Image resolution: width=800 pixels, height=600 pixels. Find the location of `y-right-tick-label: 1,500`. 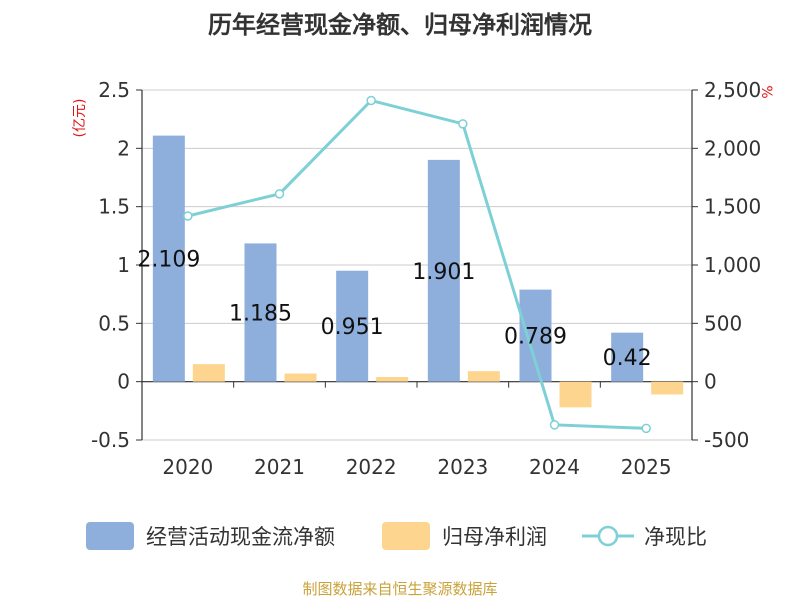

y-right-tick-label: 1,500 is located at coordinates (732, 207).